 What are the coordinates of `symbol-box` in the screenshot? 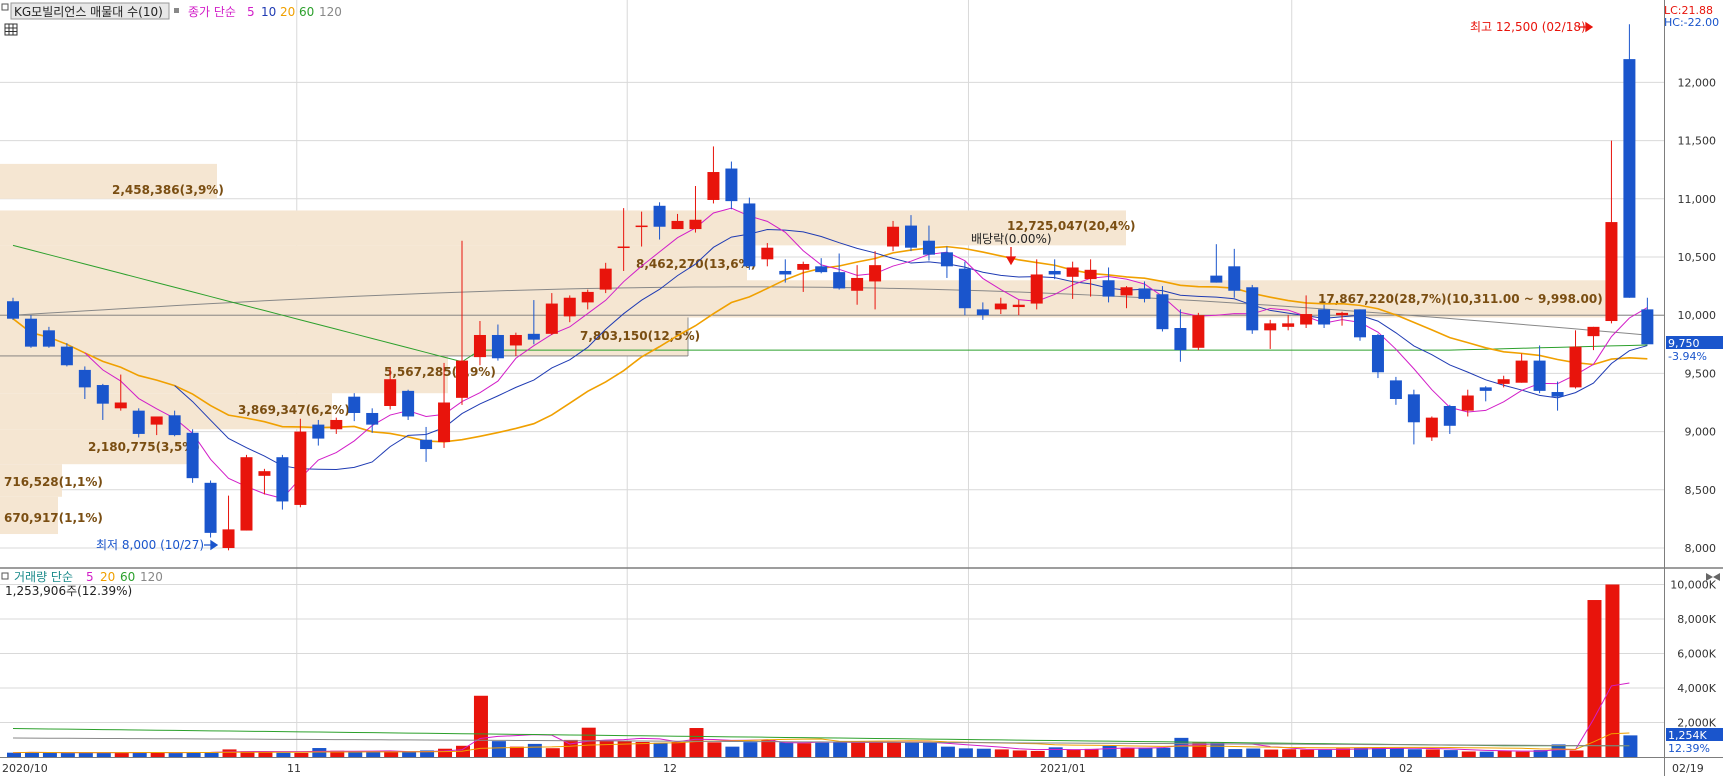 It's located at (90, 11).